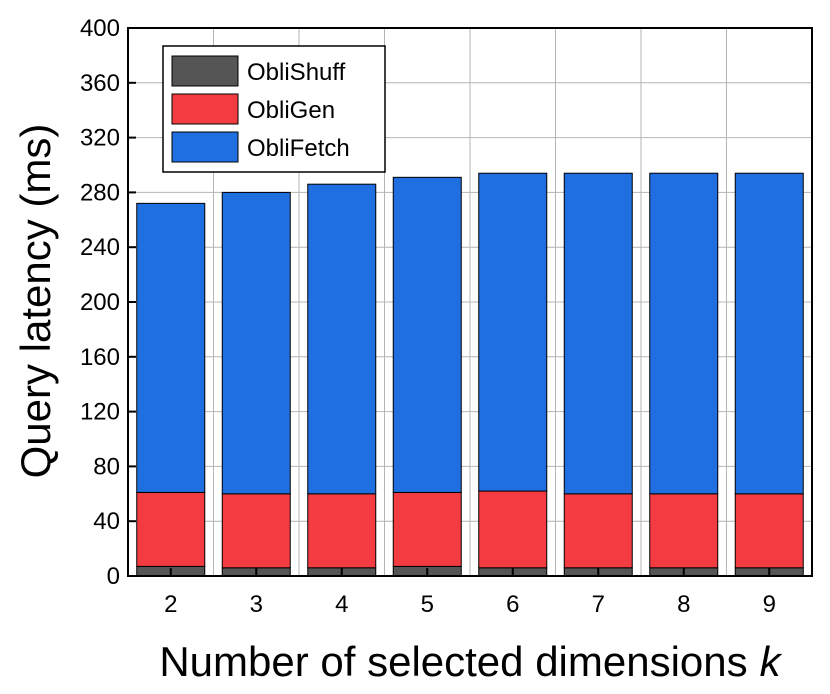  Describe the element at coordinates (100, 302) in the screenshot. I see `y-tick-label: 200` at that location.